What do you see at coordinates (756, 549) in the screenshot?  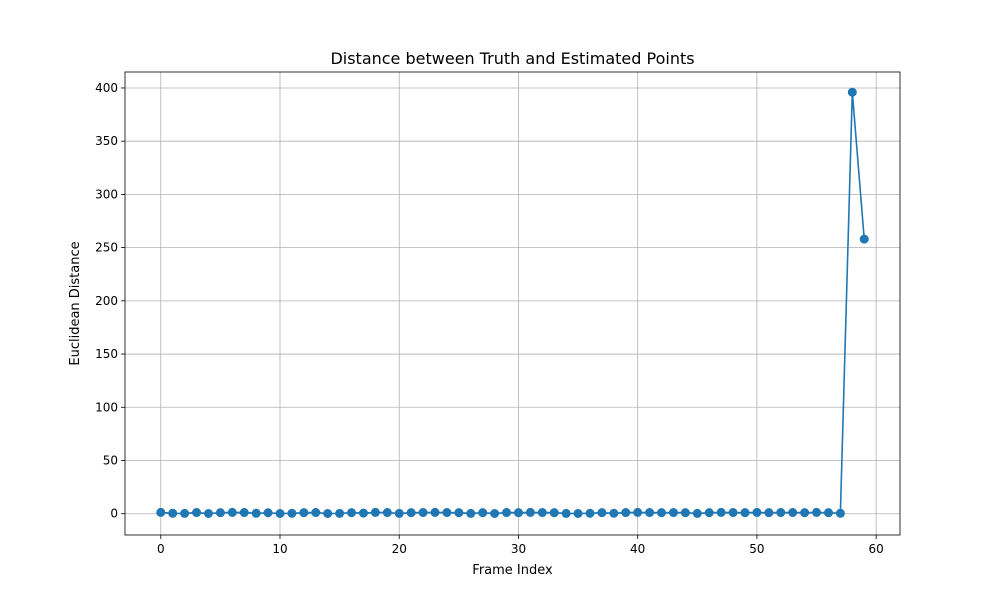 I see `x-tick-label: 50` at bounding box center [756, 549].